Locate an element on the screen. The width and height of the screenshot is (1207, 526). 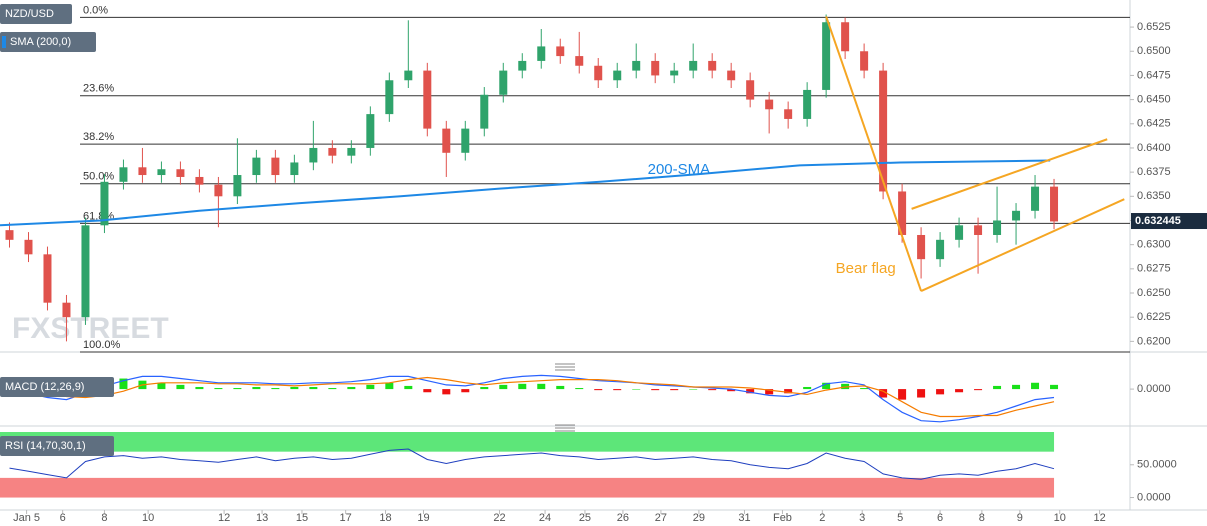
y-tick-label: 0.6200 is located at coordinates (1154, 341).